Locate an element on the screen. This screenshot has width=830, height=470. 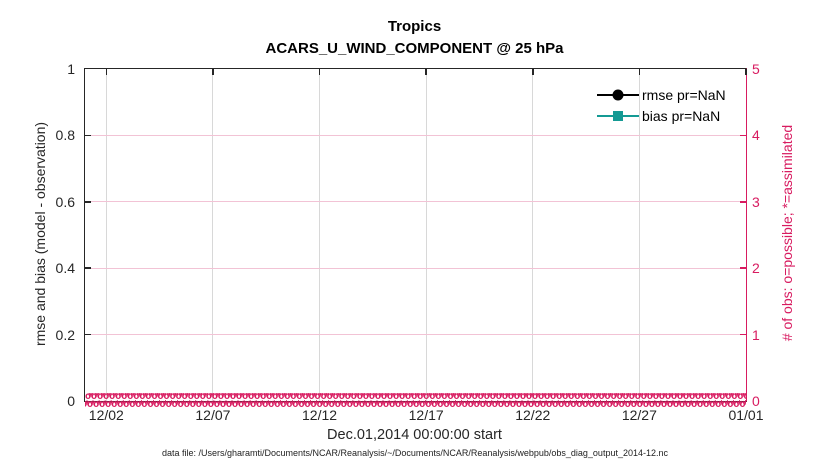
bias-line-sample is located at coordinates (618, 115).